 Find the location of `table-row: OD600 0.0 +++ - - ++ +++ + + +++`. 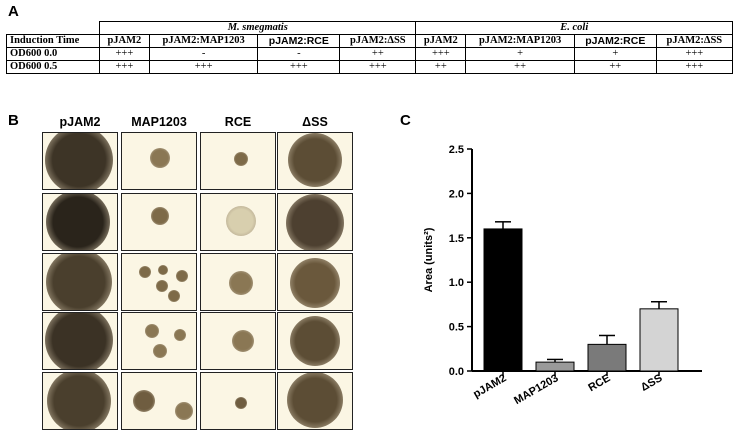

table-row: OD600 0.0 +++ - - ++ +++ + + +++ is located at coordinates (370, 54).